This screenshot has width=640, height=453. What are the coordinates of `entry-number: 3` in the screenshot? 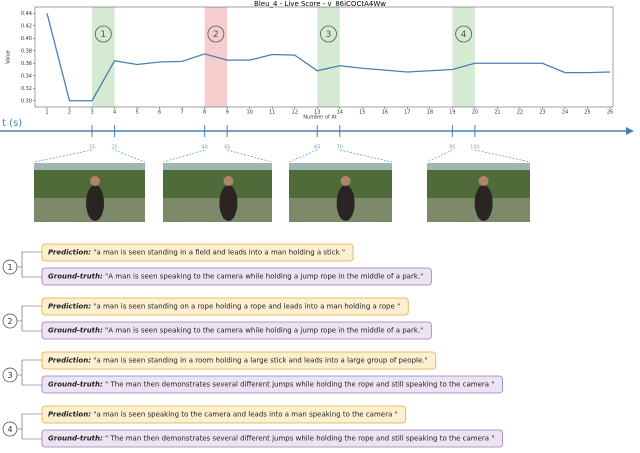 It's located at (9, 375).